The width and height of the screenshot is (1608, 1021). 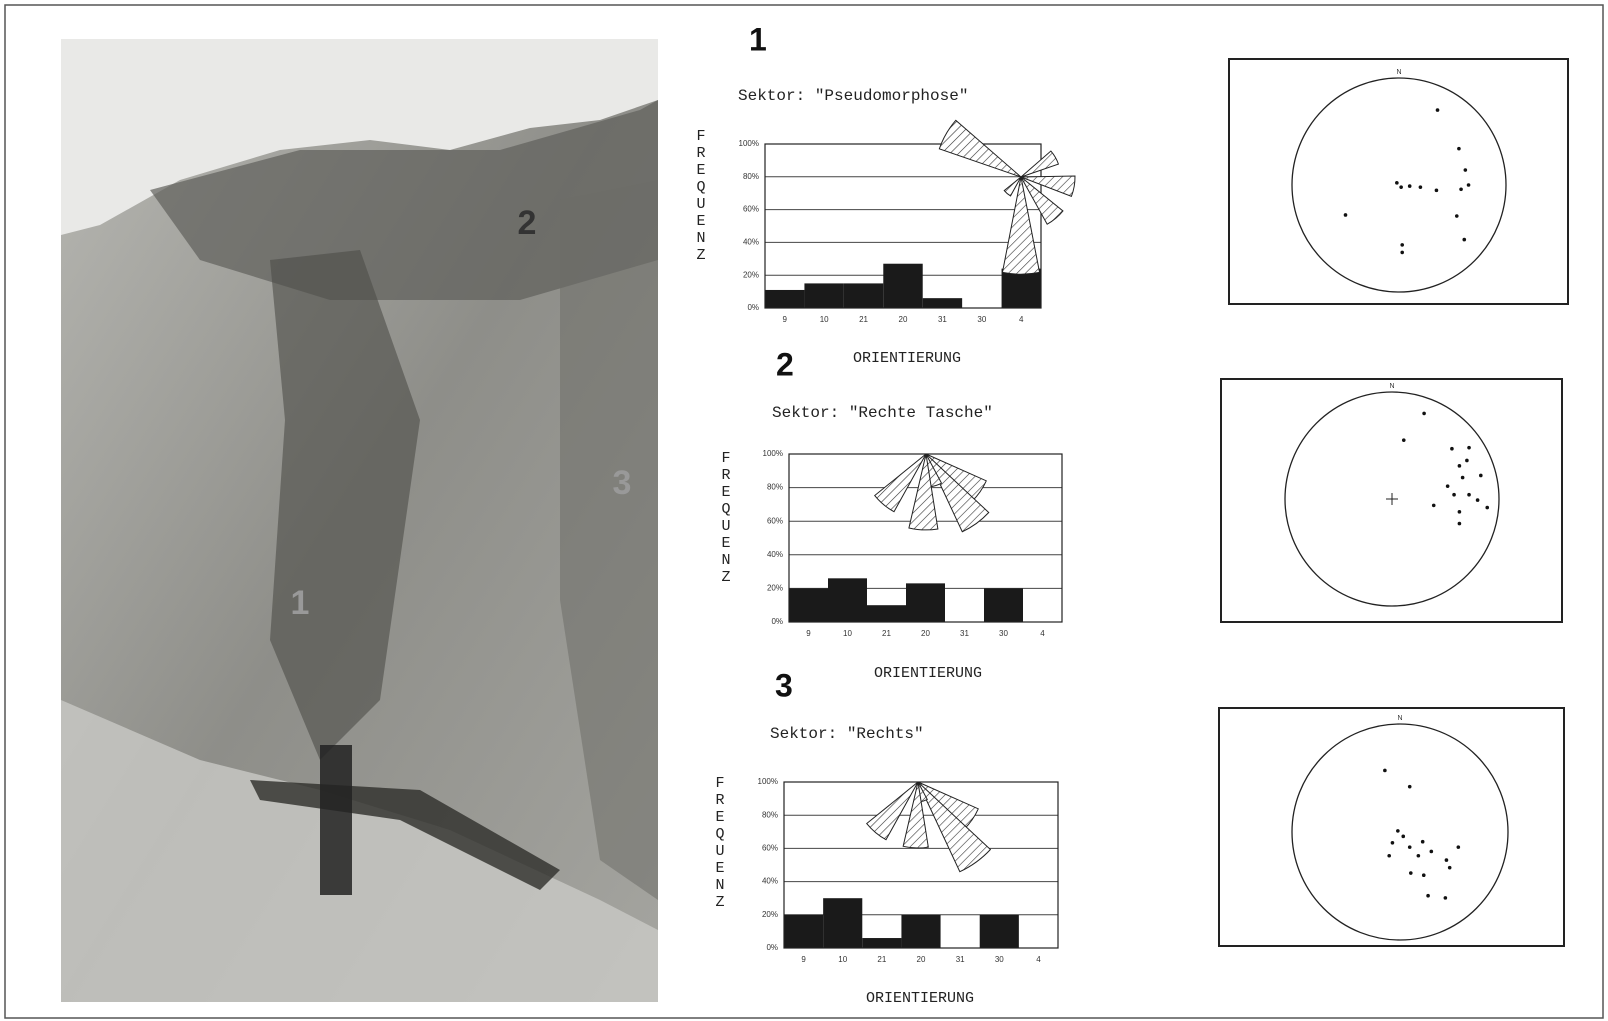 What do you see at coordinates (527, 223) in the screenshot?
I see `photo-label: 2` at bounding box center [527, 223].